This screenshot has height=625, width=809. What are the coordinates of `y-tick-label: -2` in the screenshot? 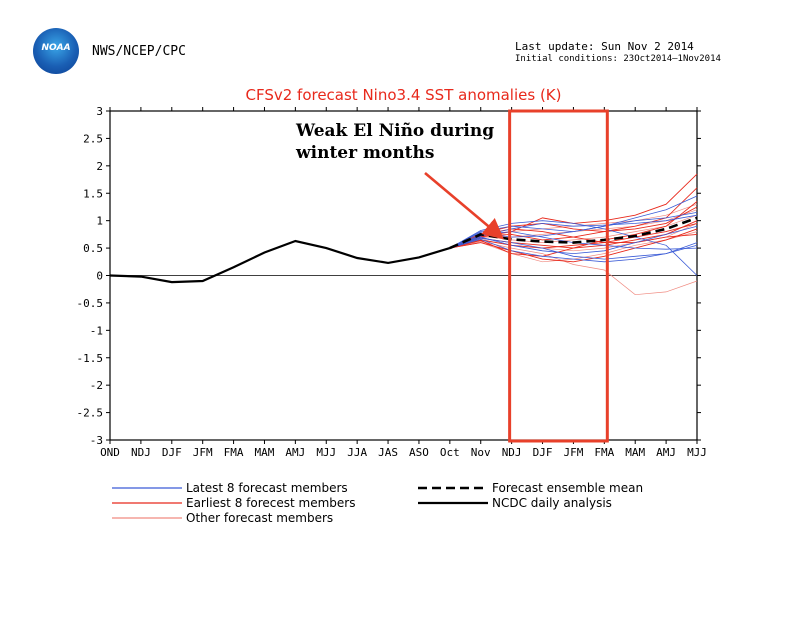 It's located at (96, 385).